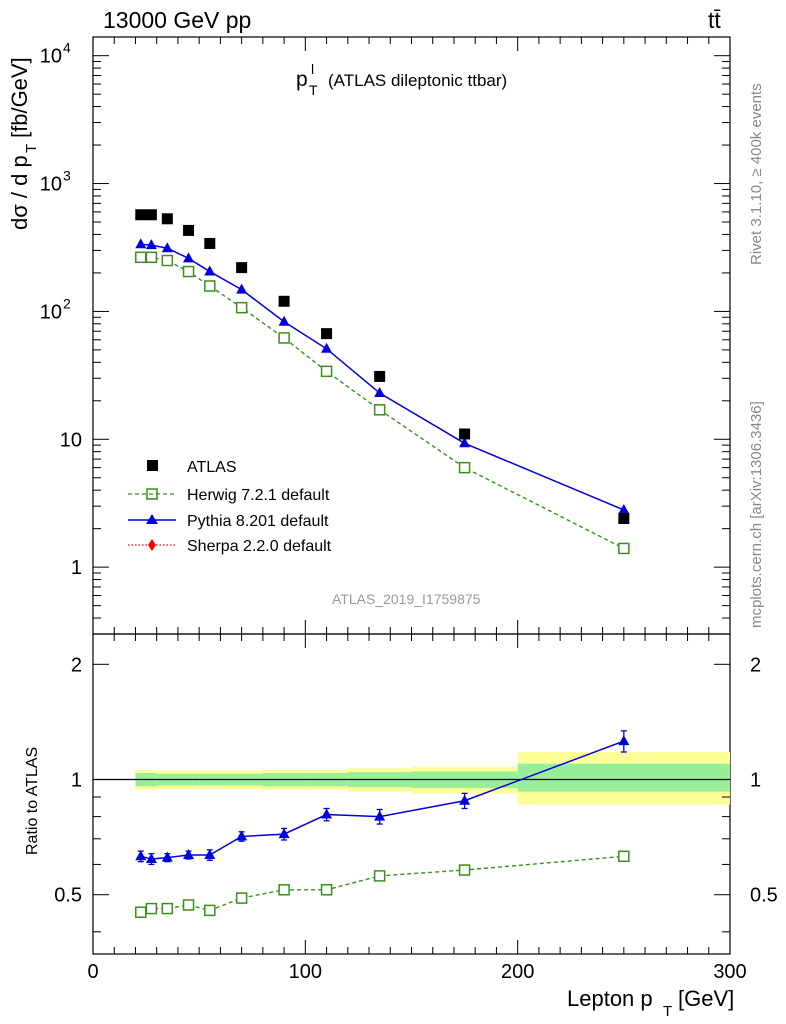 The height and width of the screenshot is (1024, 786). Describe the element at coordinates (382, 884) in the screenshot. I see `herwig-ratio-line` at that location.